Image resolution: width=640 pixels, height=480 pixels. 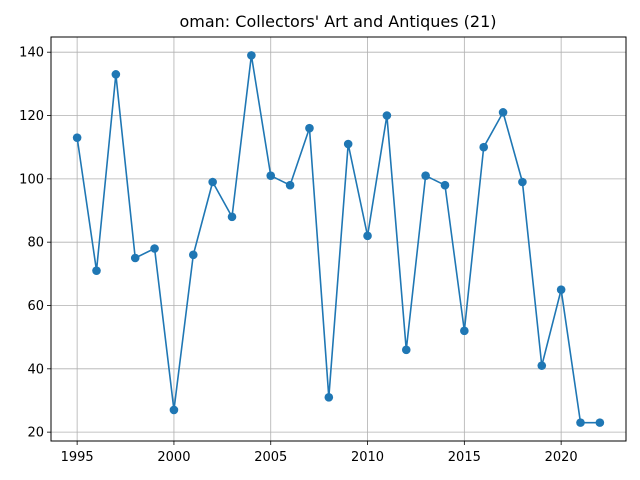 I want to click on y-tick-label: 140, so click(x=31, y=53).